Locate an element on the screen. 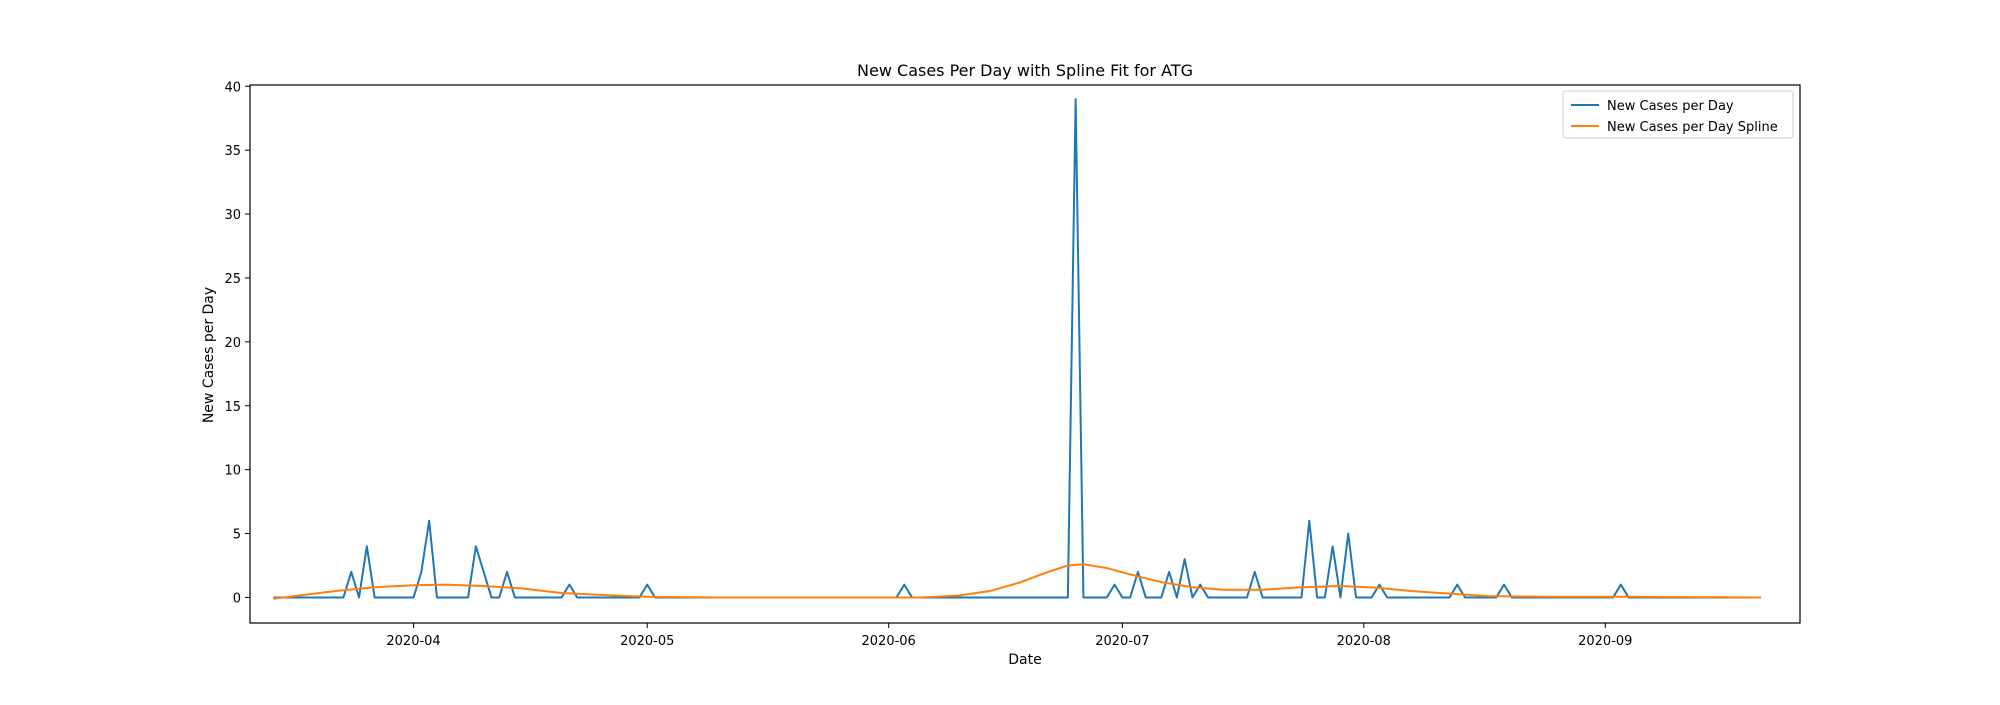  y-tick-label: 35 is located at coordinates (232, 151).